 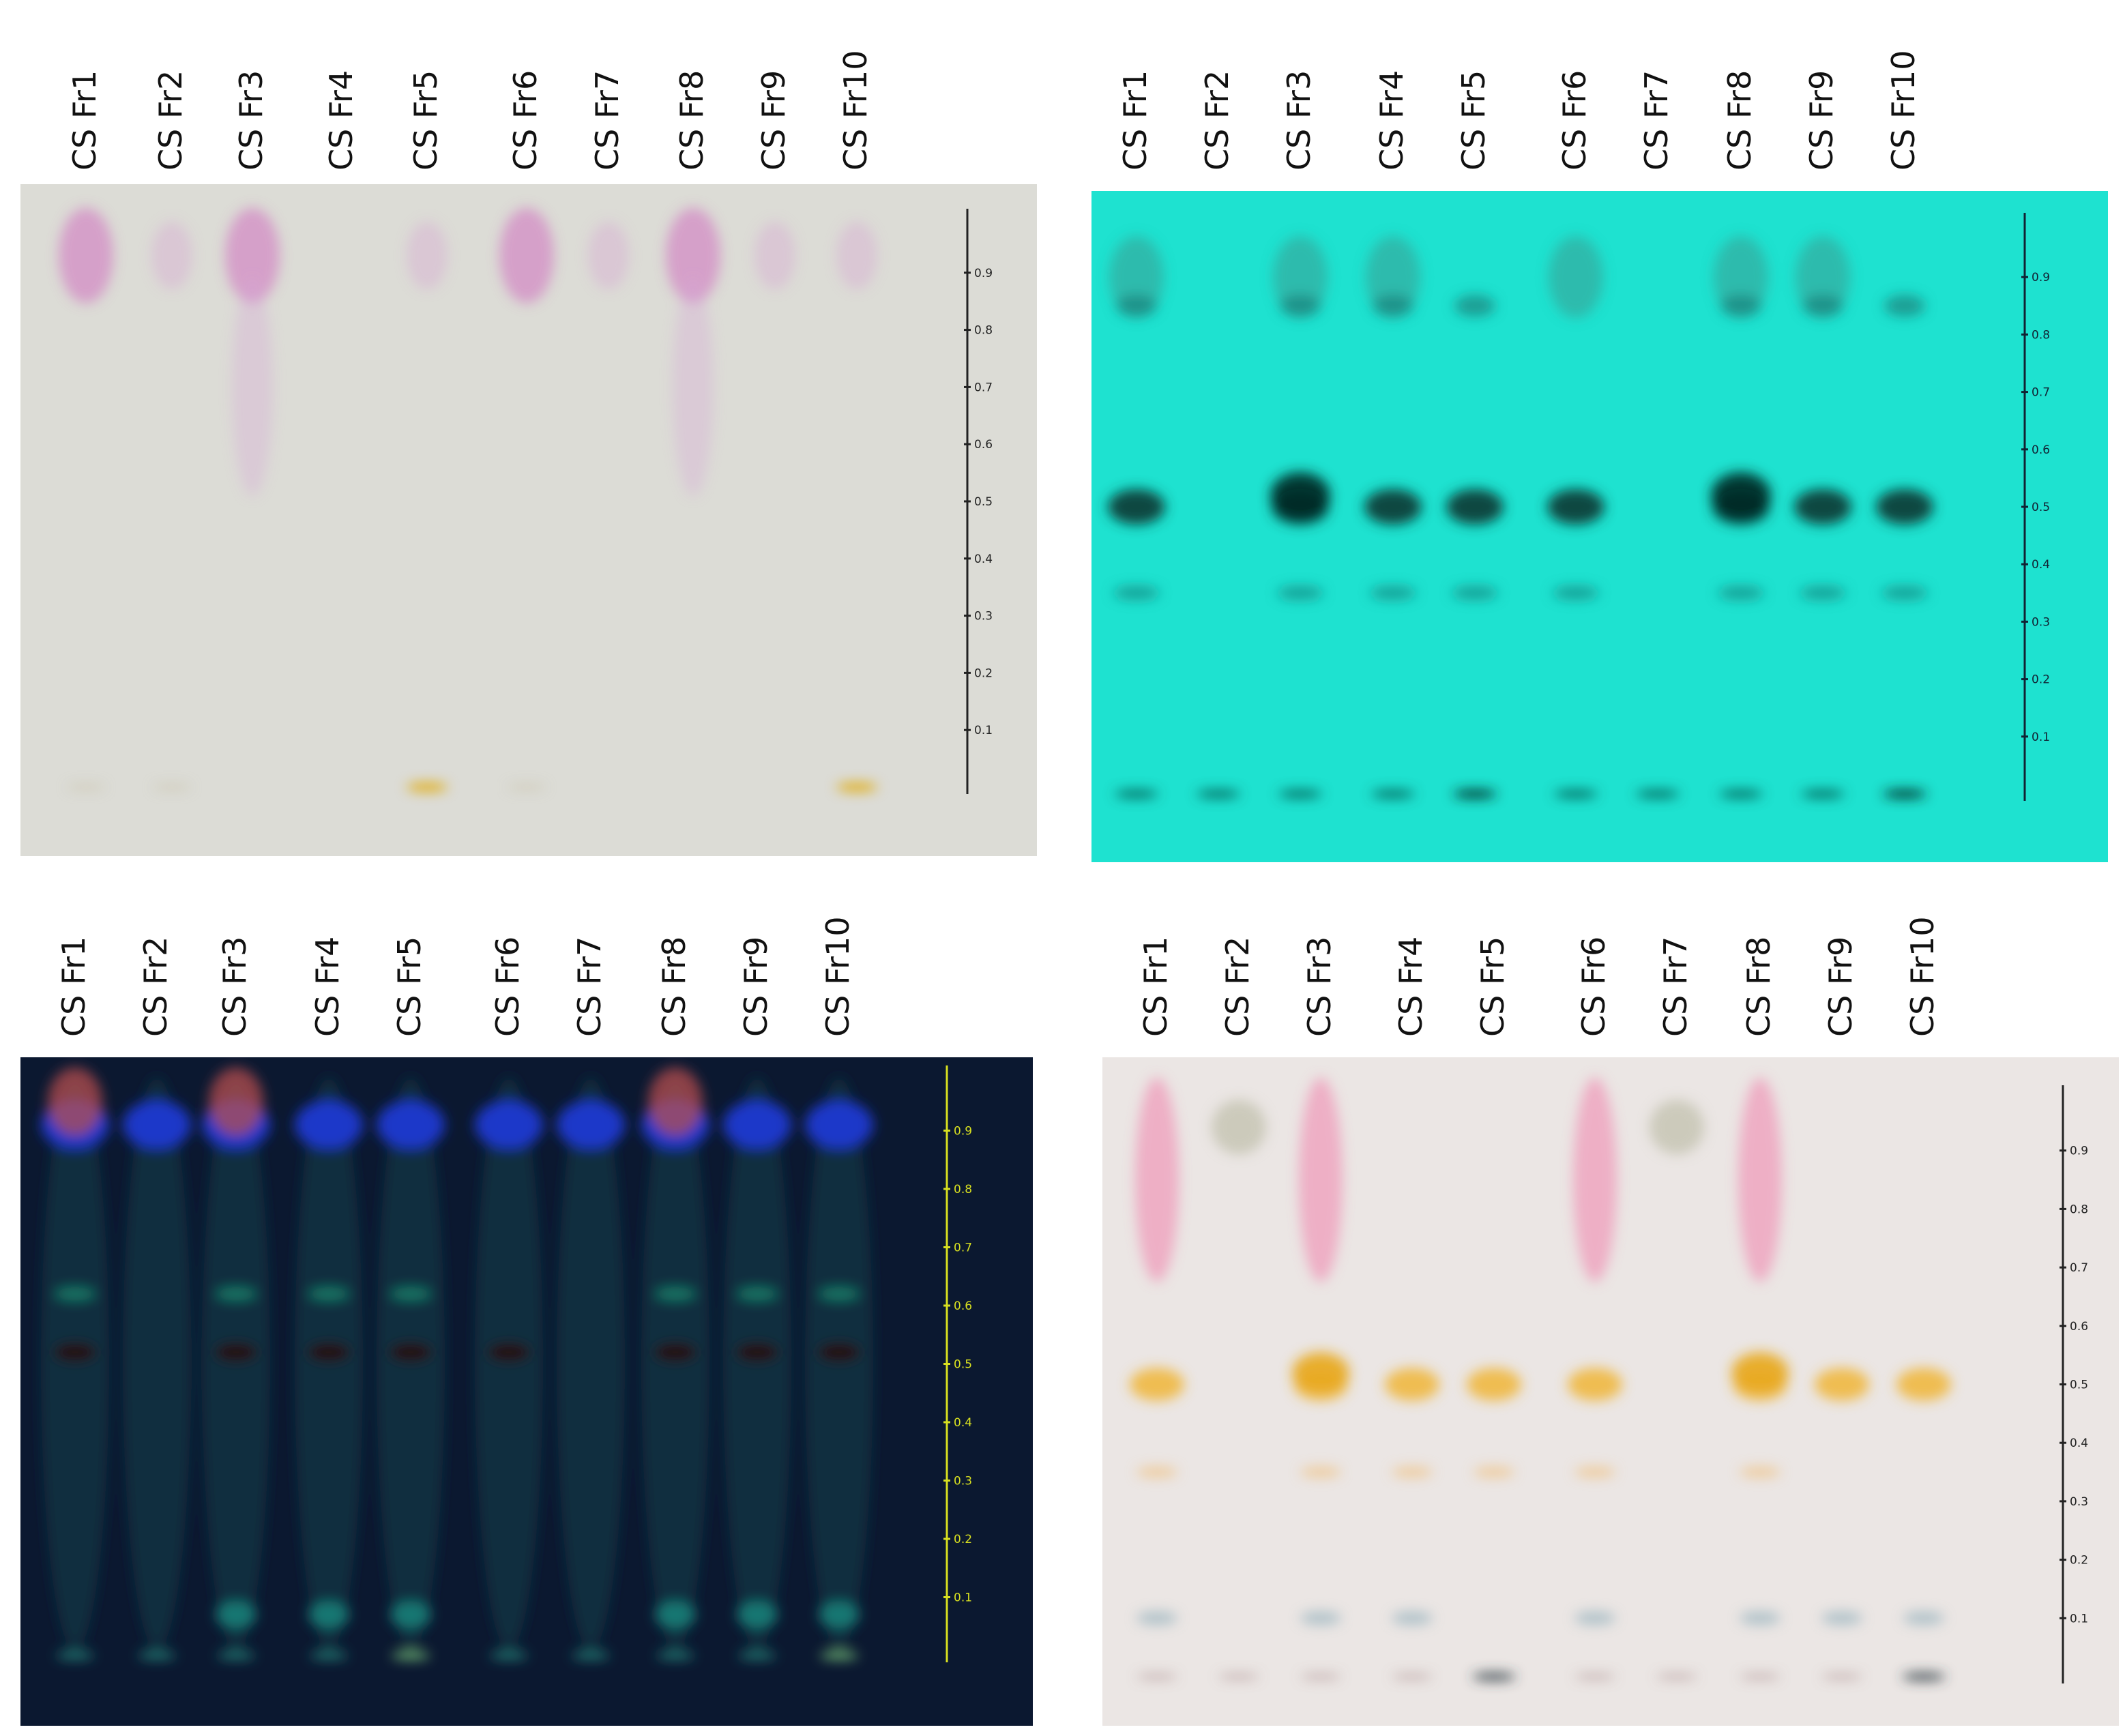 I want to click on rf-tick-label: 0.9, so click(x=2041, y=277).